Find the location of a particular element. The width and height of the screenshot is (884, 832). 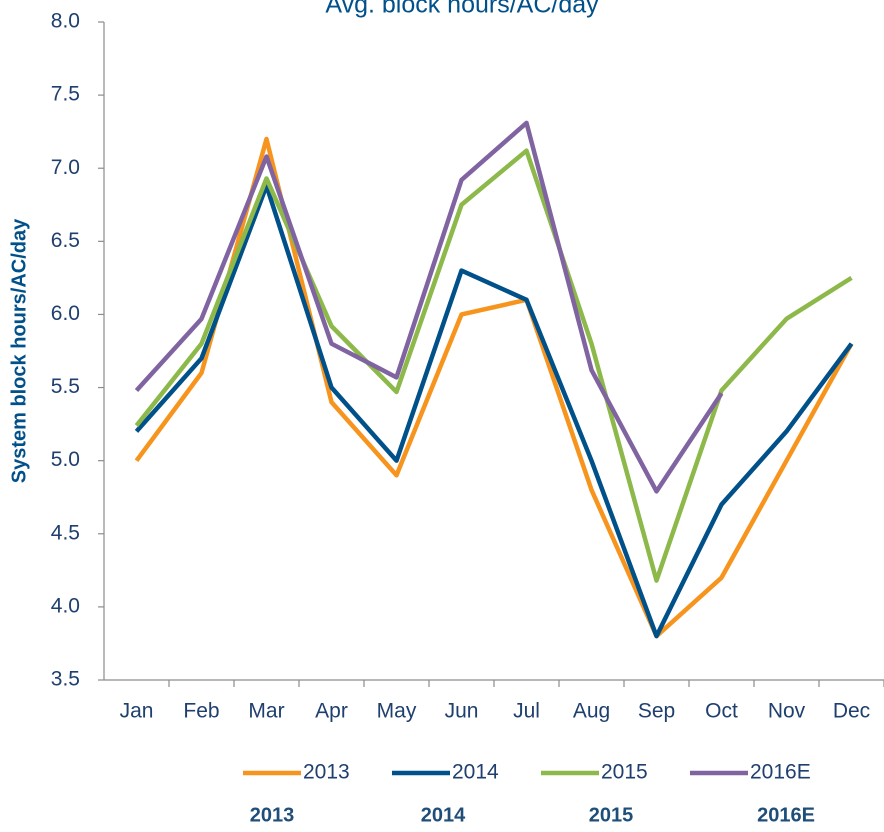

y-tick-label: 3.5 is located at coordinates (65, 679).